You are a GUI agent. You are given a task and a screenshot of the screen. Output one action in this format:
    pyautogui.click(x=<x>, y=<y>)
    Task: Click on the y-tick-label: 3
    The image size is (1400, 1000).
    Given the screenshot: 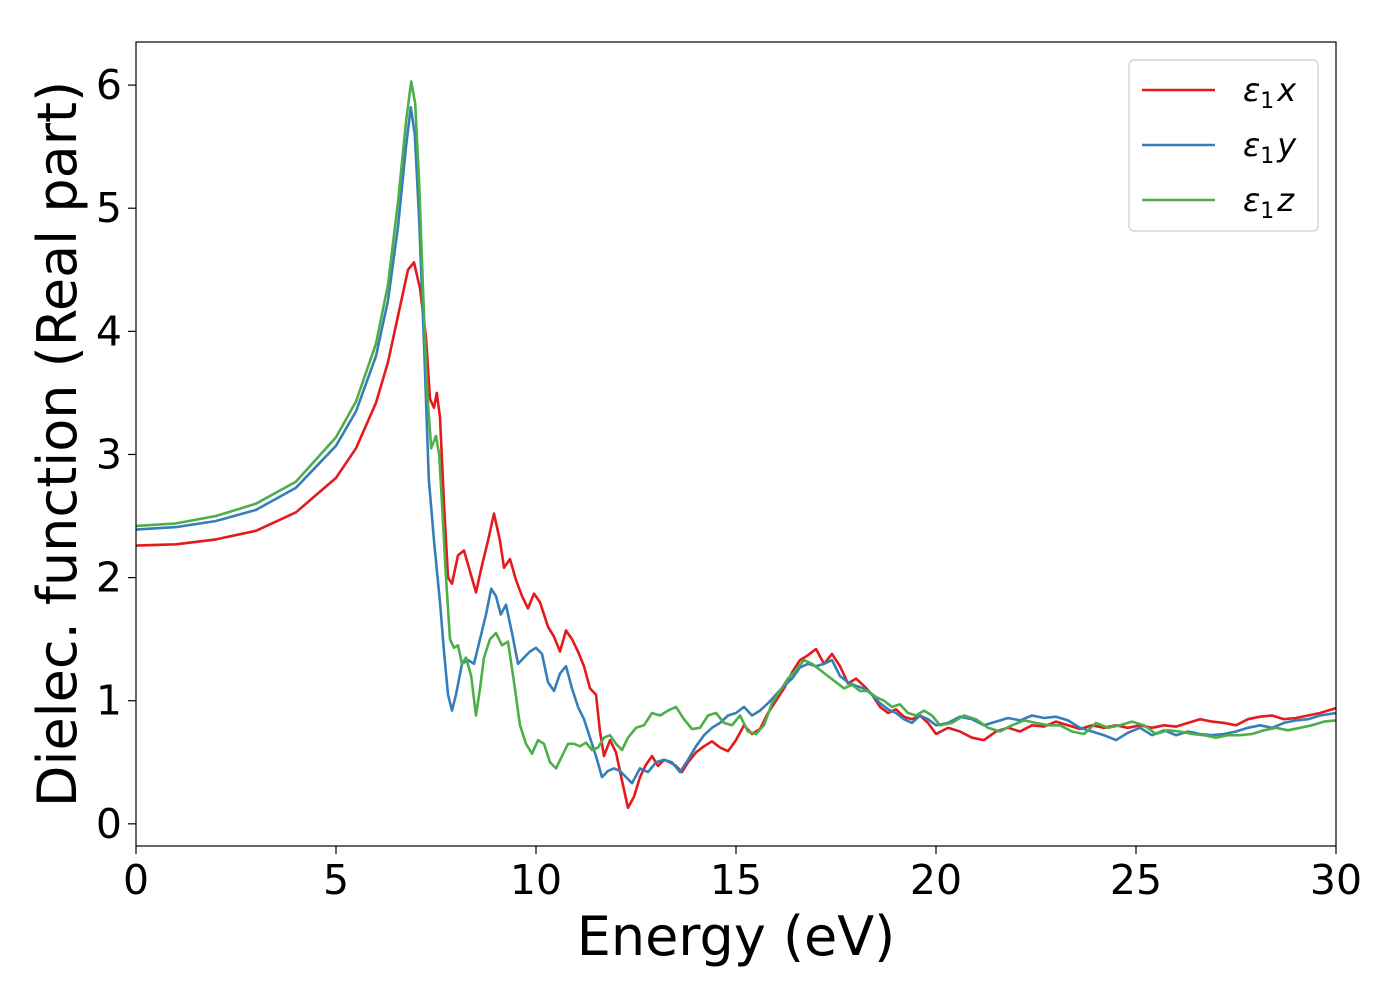 What is the action you would take?
    pyautogui.click(x=109, y=454)
    